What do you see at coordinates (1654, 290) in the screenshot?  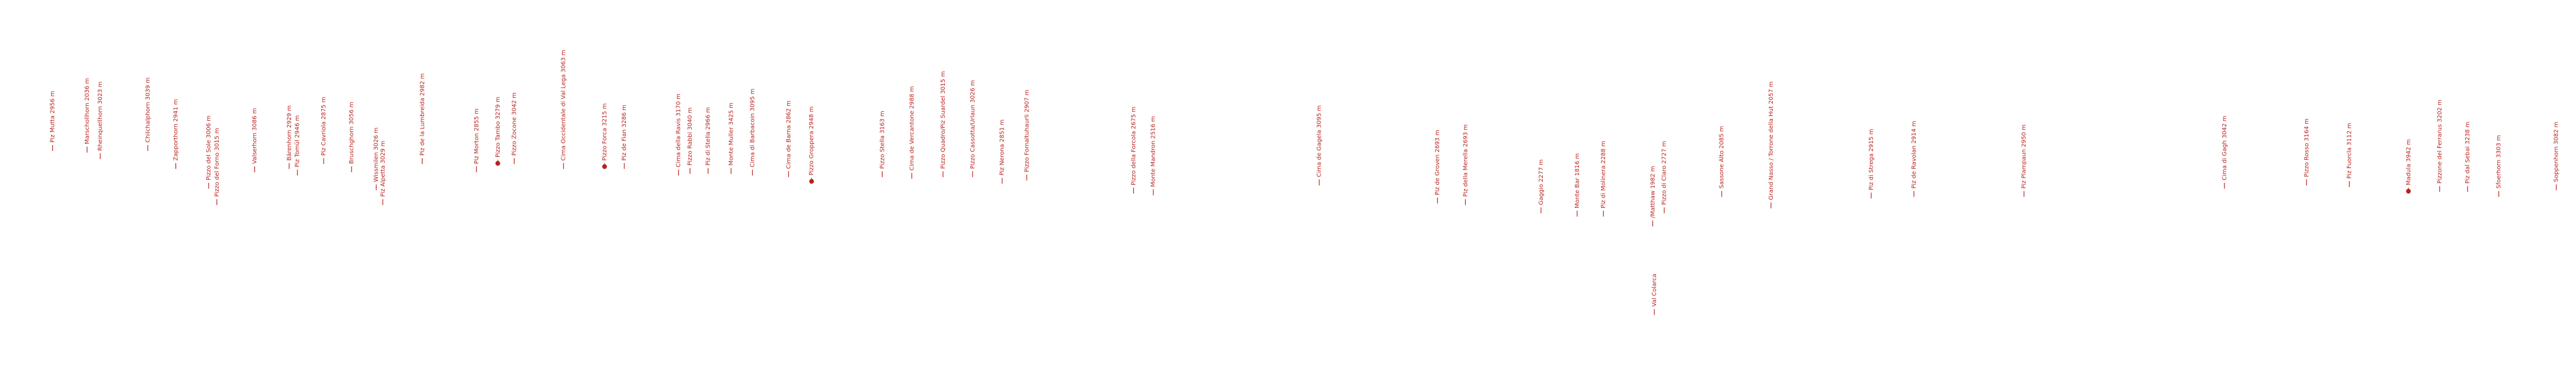 I see `peak-label: Val Colarca` at bounding box center [1654, 290].